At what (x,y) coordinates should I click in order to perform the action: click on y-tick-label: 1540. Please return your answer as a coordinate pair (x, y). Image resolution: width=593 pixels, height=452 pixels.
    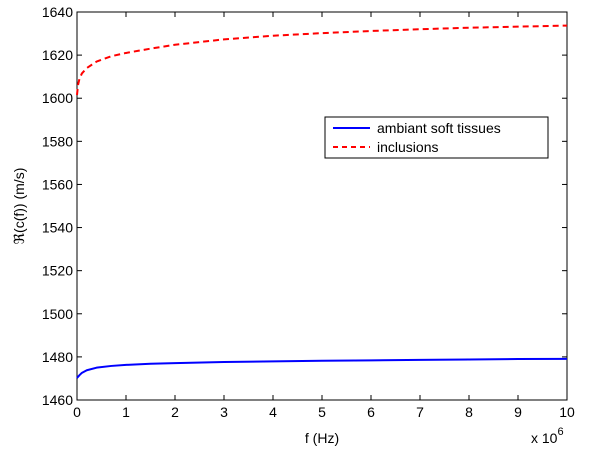
    Looking at the image, I should click on (57, 228).